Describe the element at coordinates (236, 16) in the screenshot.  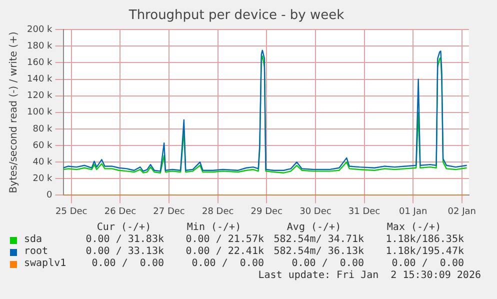
I see `chart-title: Throughput per device - by week` at that location.